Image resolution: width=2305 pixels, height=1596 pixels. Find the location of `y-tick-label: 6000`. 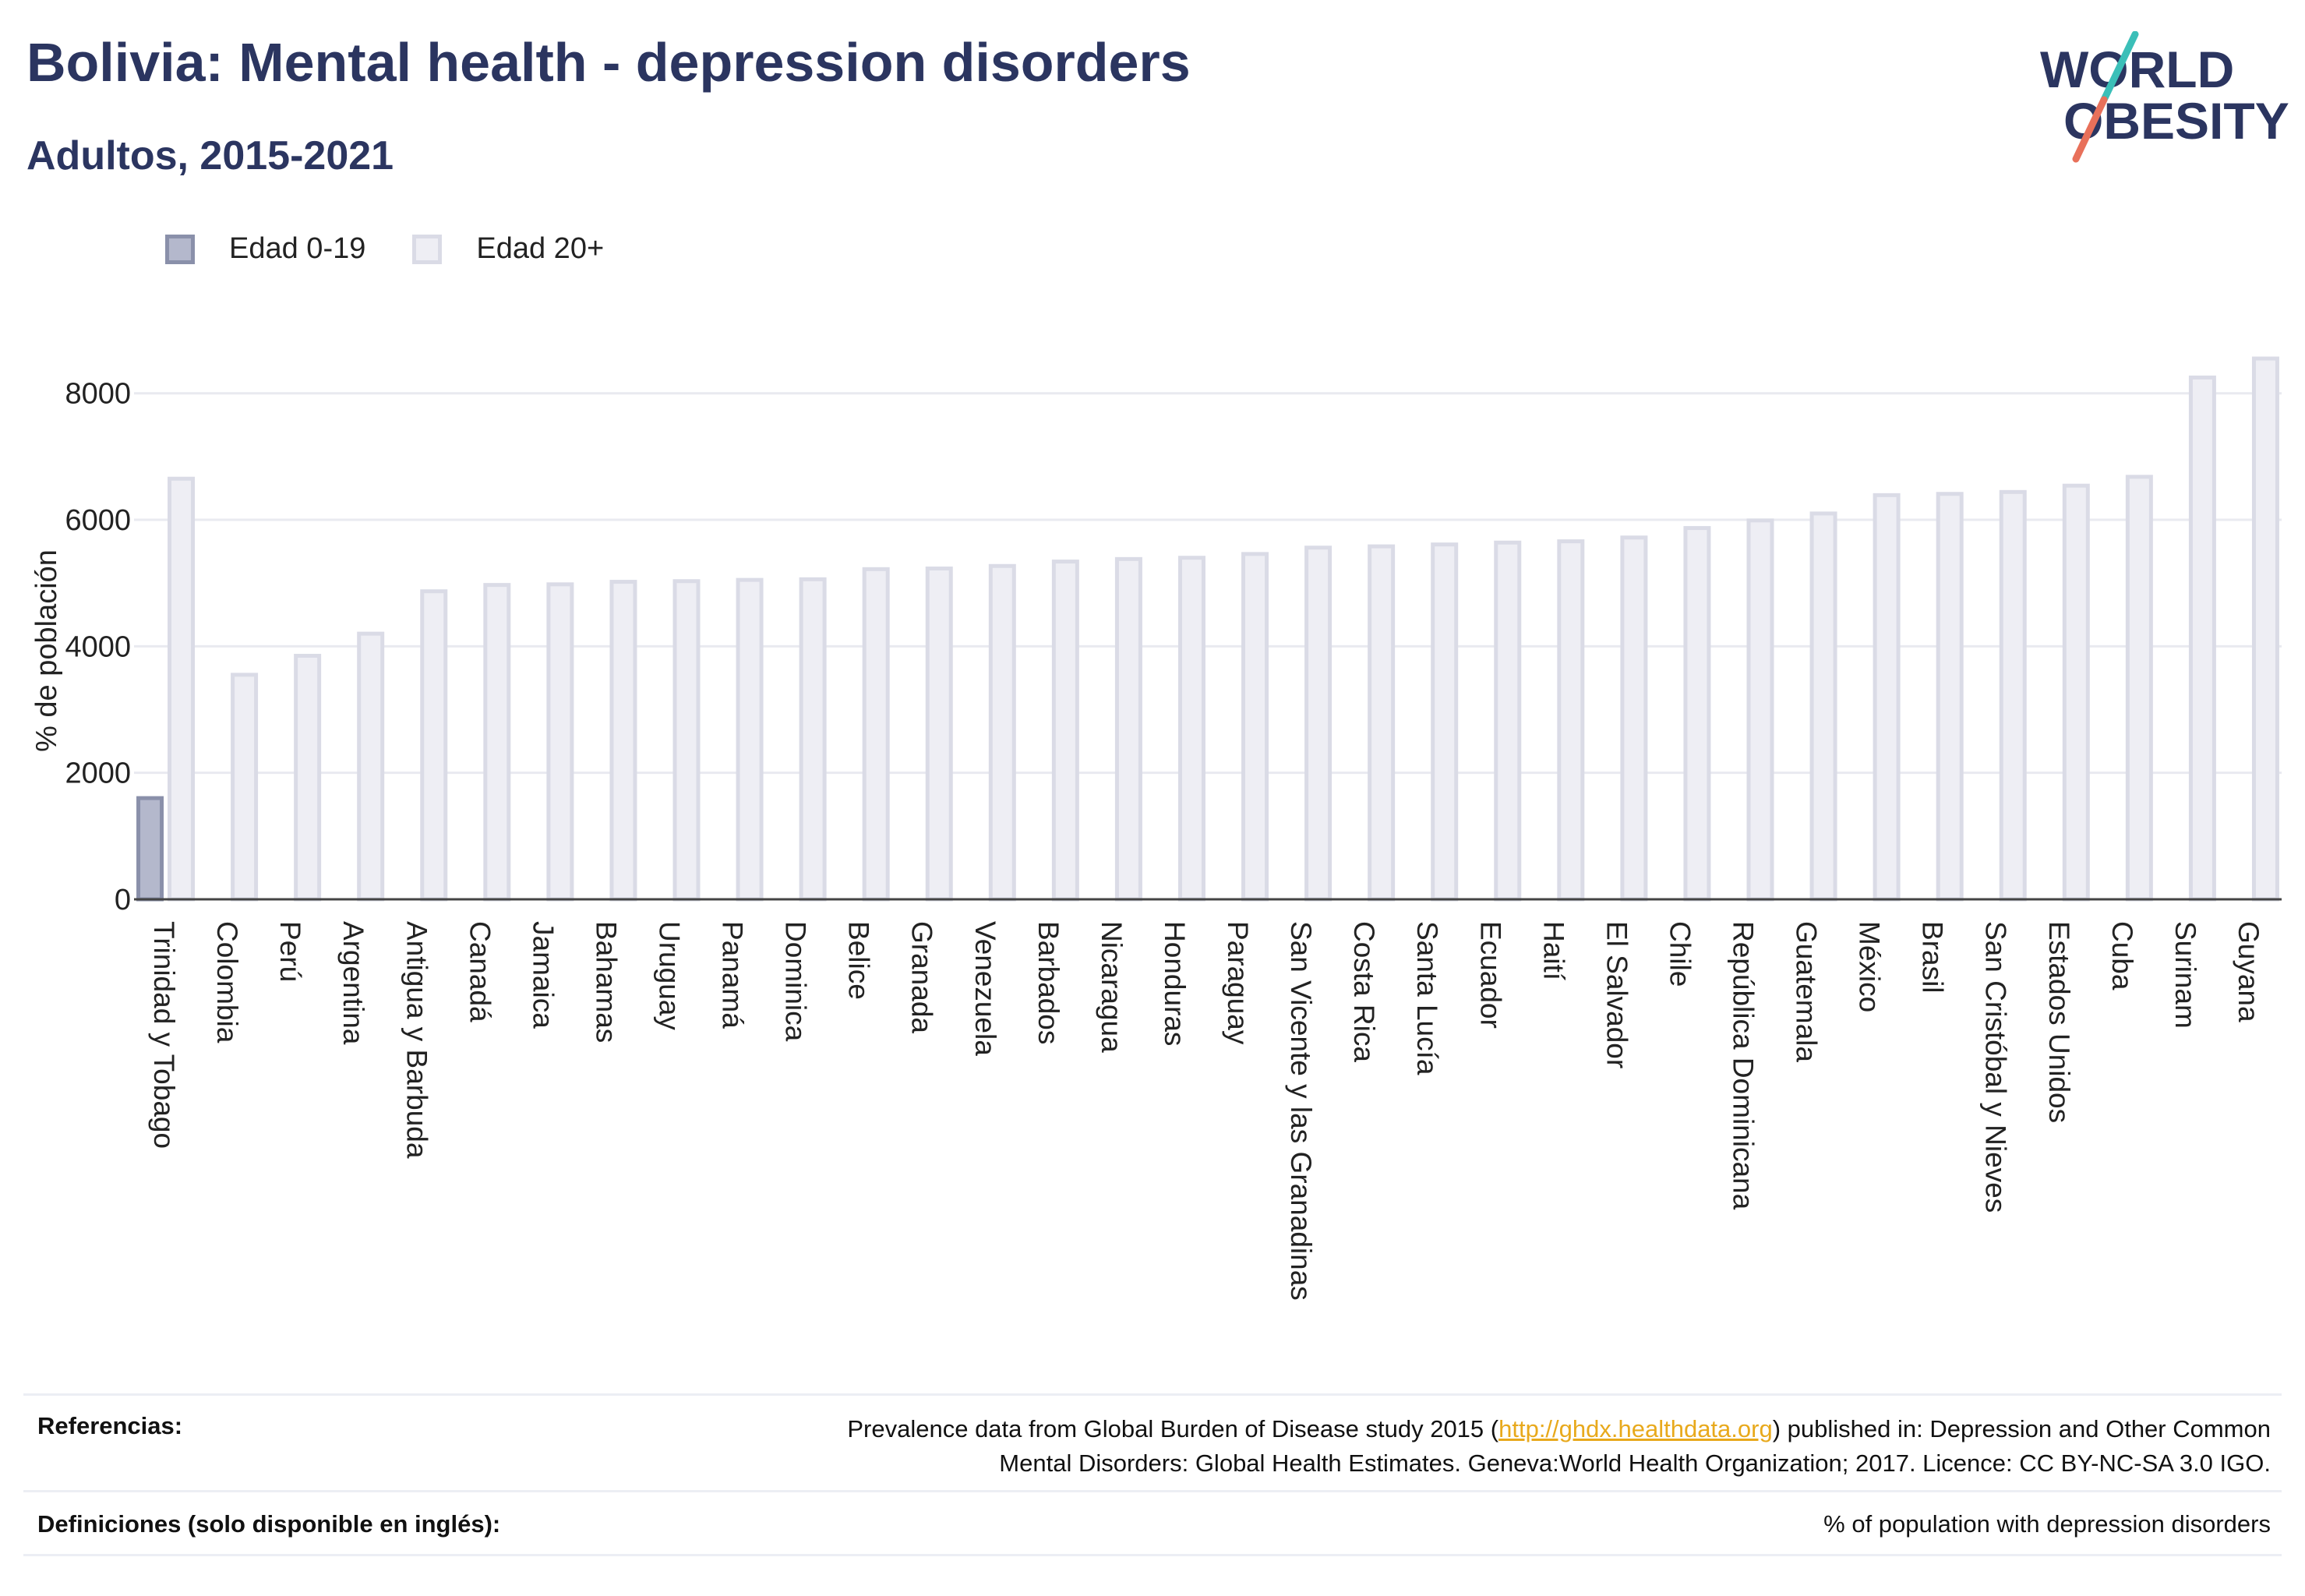

y-tick-label: 6000 is located at coordinates (98, 520).